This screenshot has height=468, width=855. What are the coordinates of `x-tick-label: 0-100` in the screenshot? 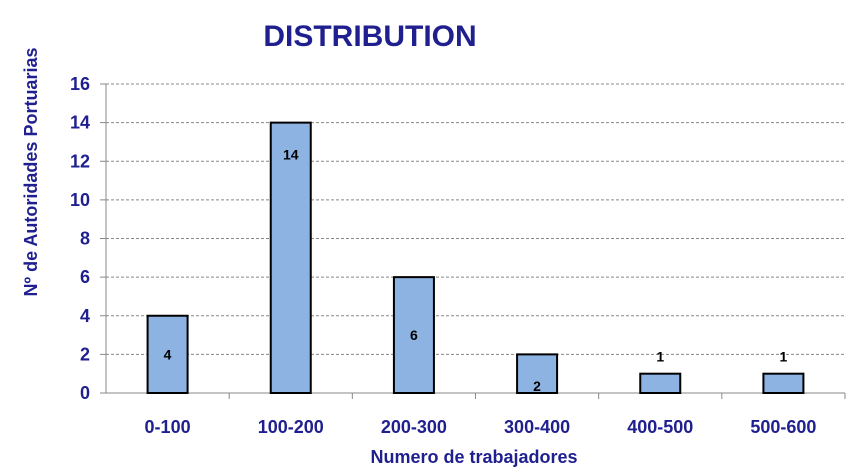 It's located at (168, 427).